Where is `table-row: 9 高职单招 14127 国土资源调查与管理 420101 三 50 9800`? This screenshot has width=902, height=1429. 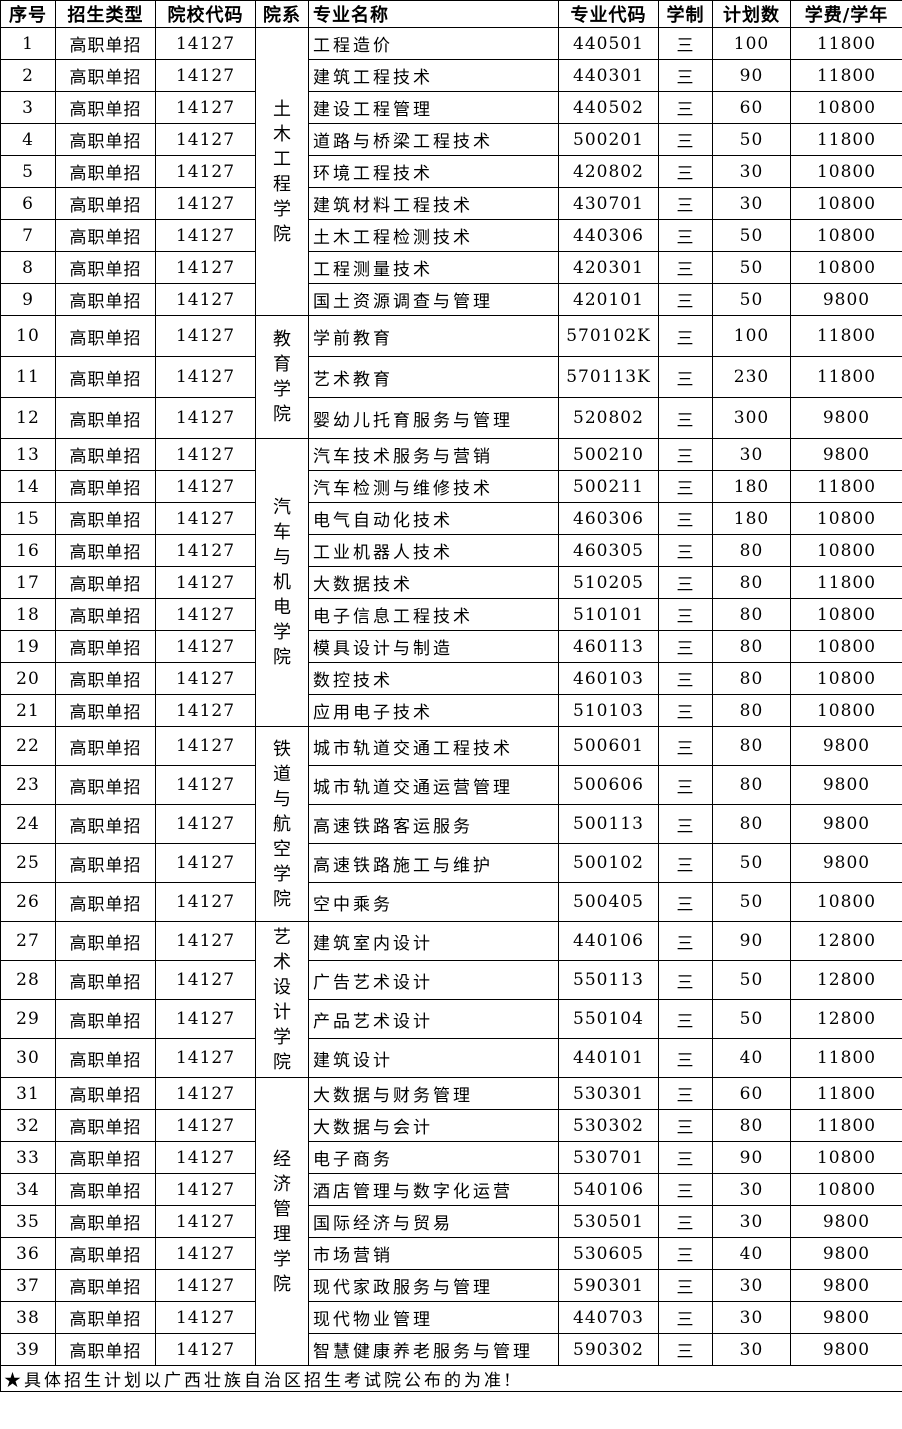
table-row: 9 高职单招 14127 国土资源调查与管理 420101 三 50 9800 is located at coordinates (451, 299).